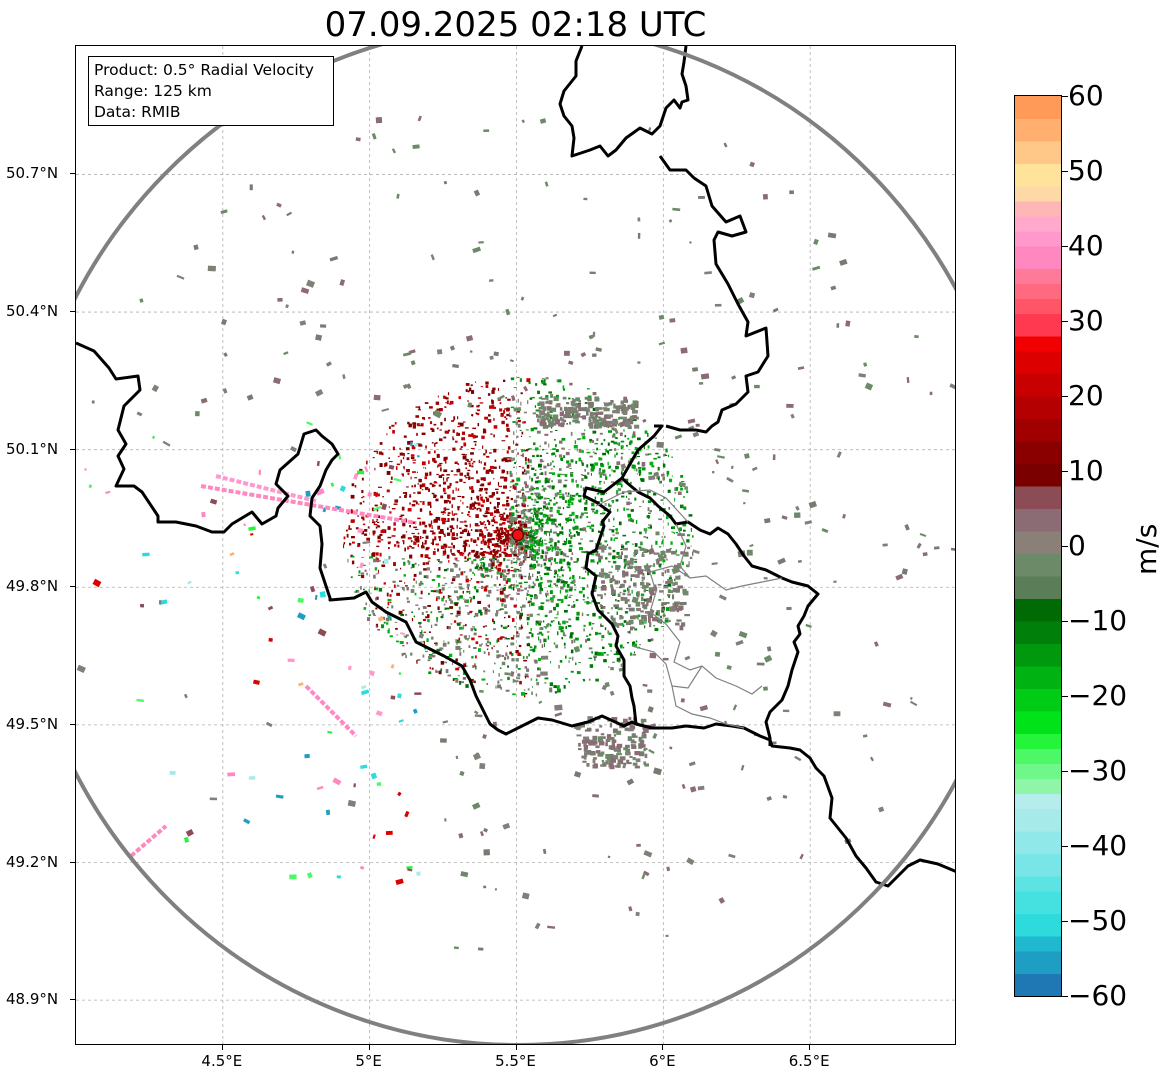  What do you see at coordinates (518, 535) in the screenshot?
I see `radar-site-marker` at bounding box center [518, 535].